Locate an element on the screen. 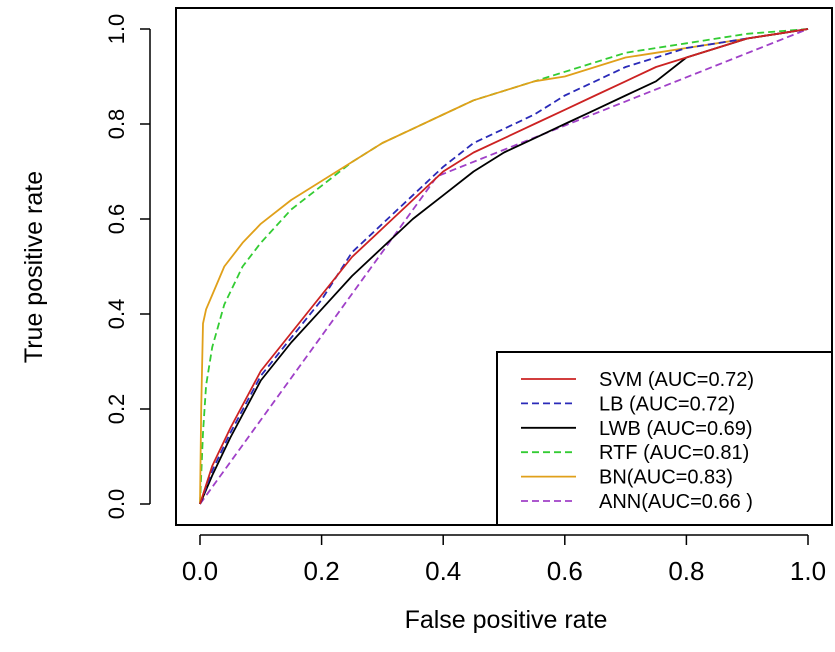  y-tick-label: 0.6 is located at coordinates (116, 219).